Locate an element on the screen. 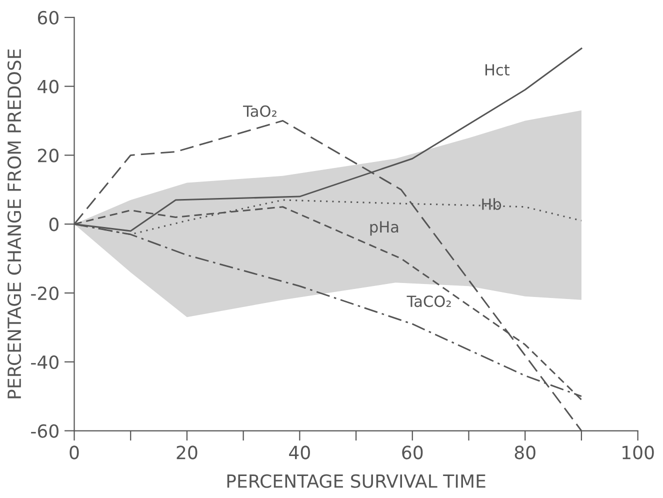 The image size is (663, 498). annotation: TaCO₂ is located at coordinates (428, 302).